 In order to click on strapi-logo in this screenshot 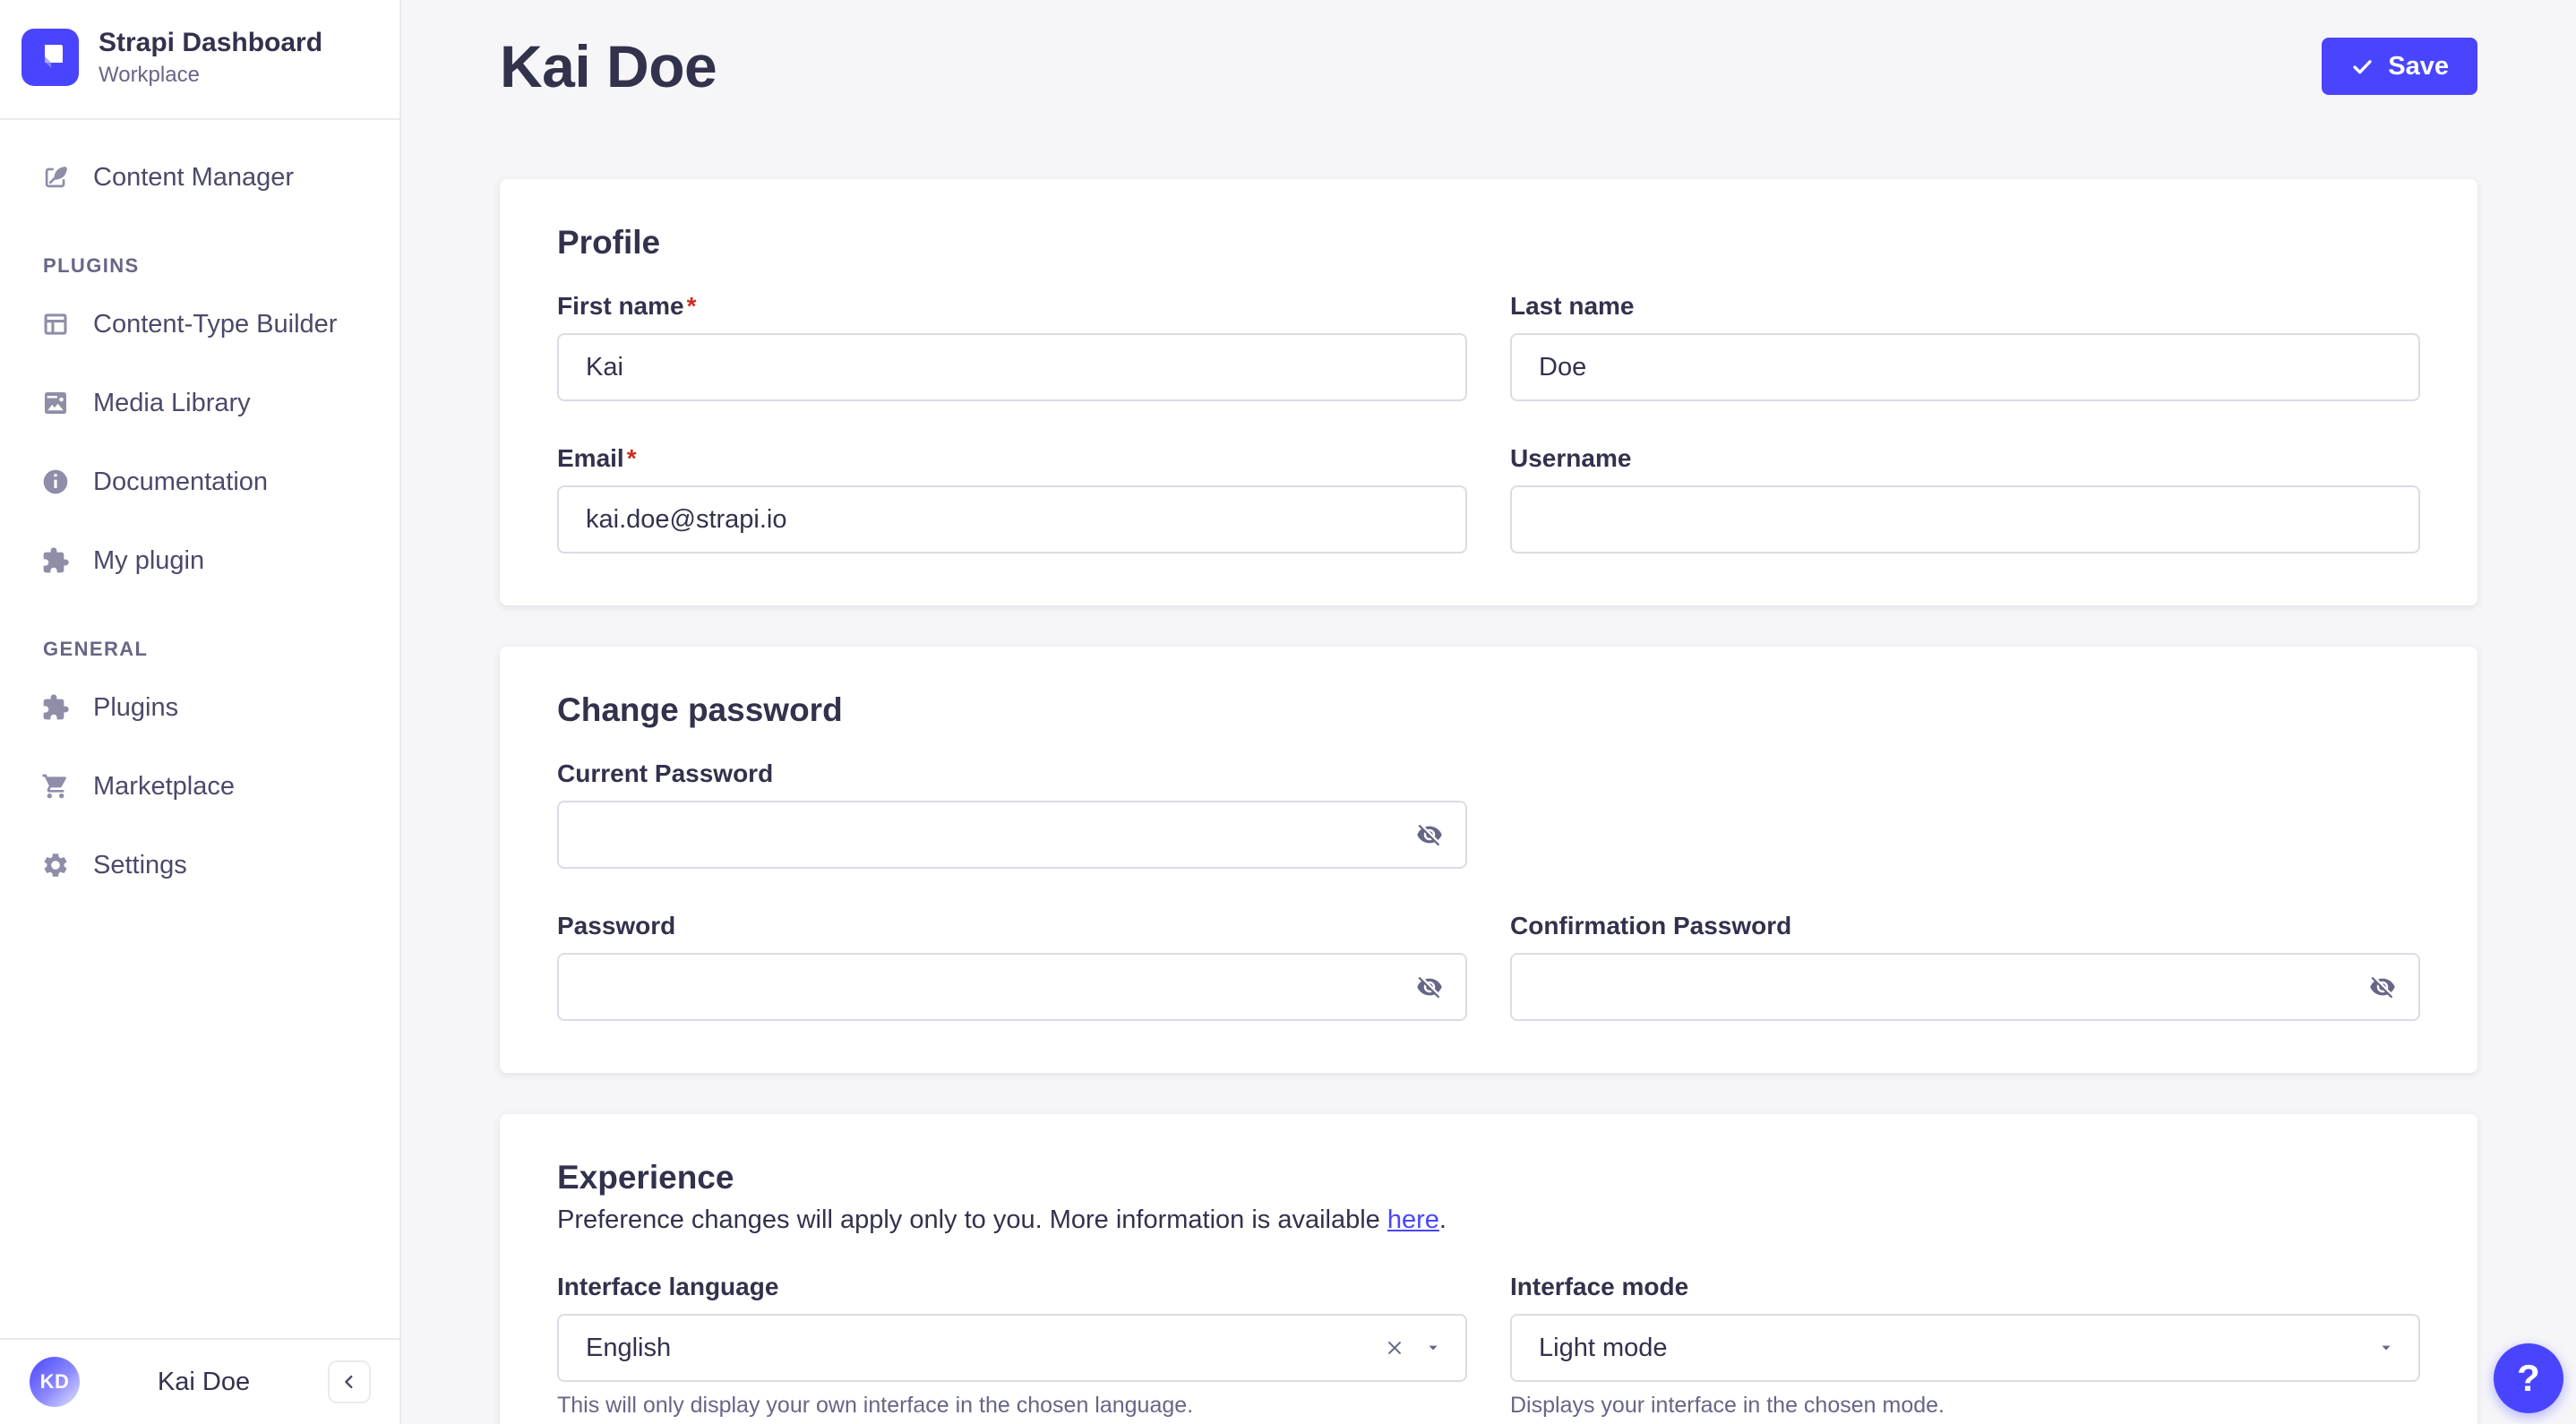, I will do `click(50, 58)`.